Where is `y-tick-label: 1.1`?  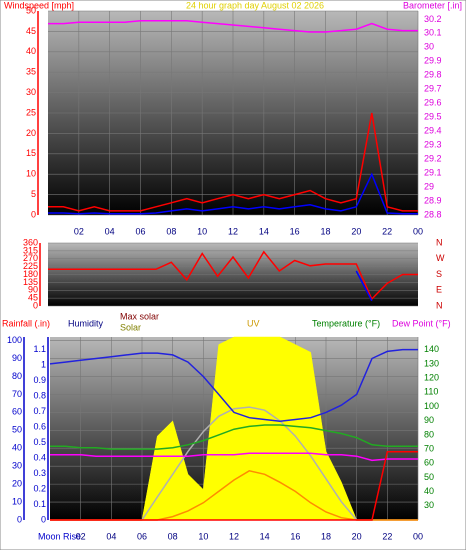
y-tick-label: 1.1 is located at coordinates (39, 349).